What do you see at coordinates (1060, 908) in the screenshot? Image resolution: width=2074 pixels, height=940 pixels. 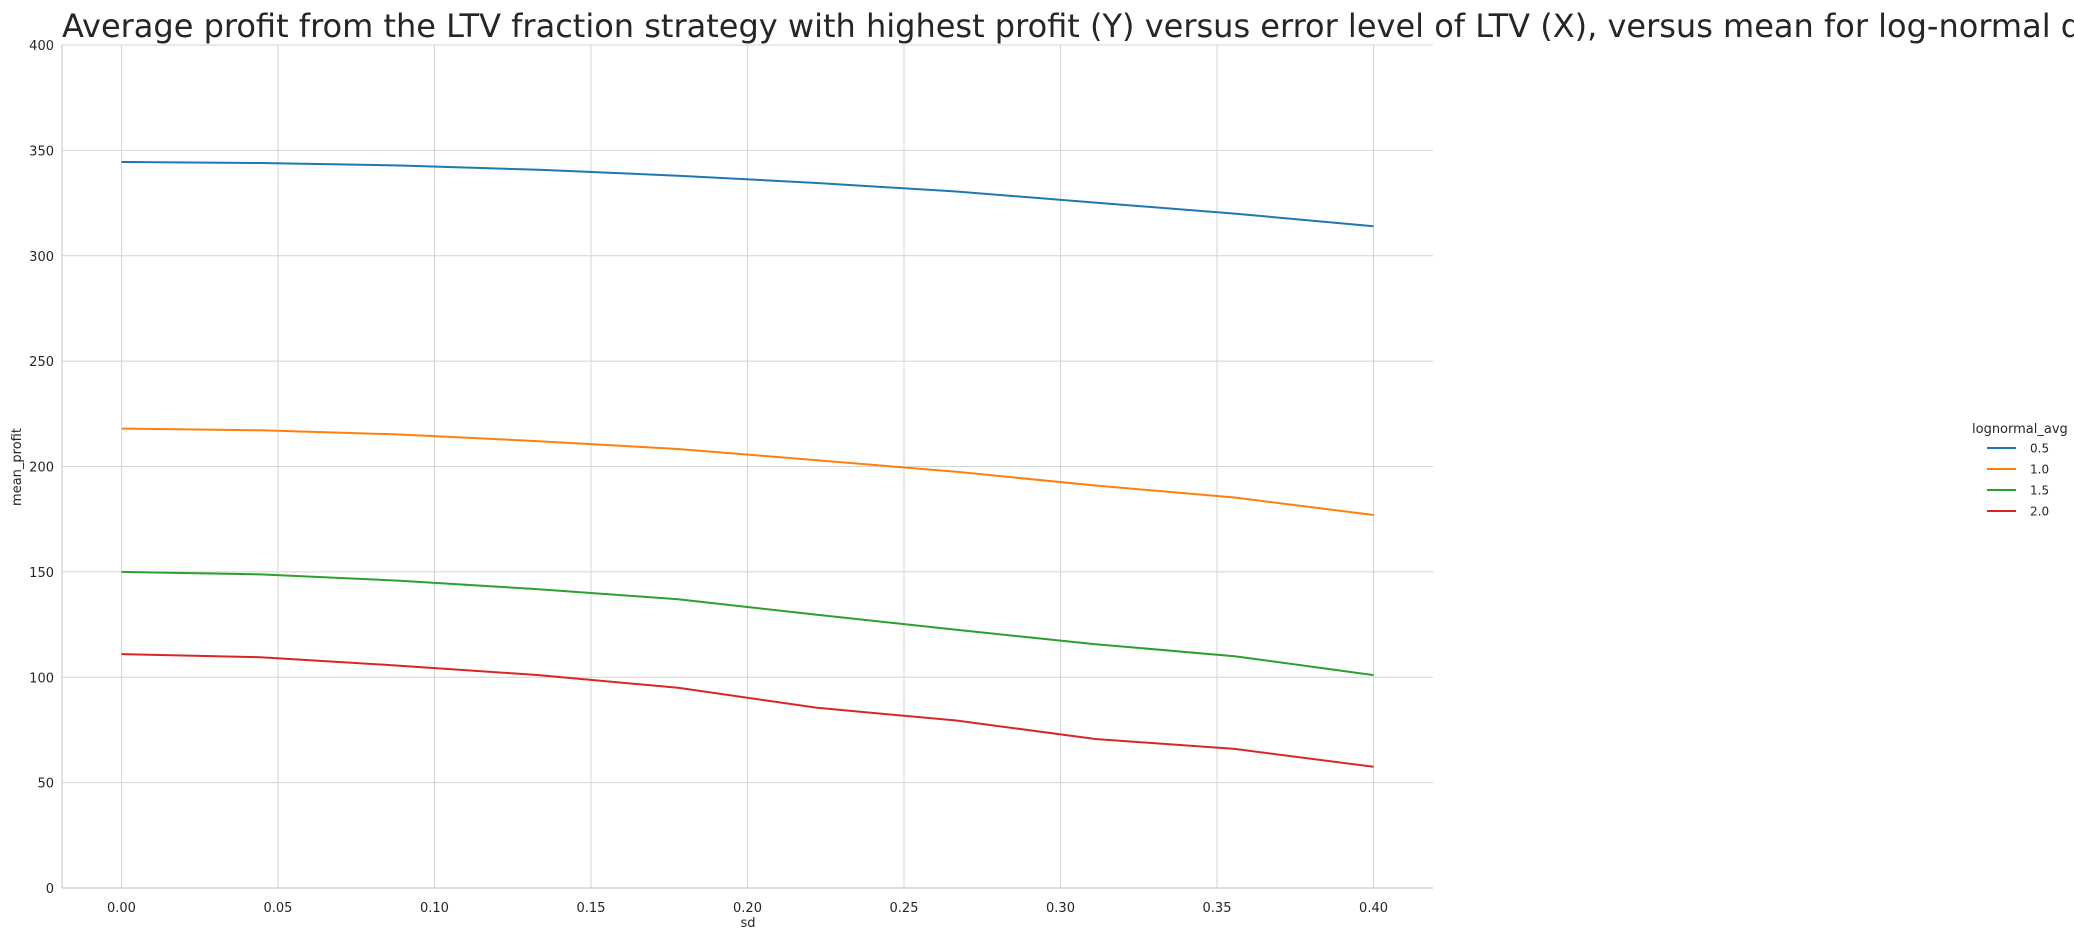 I see `x-tick-label: 0.30` at bounding box center [1060, 908].